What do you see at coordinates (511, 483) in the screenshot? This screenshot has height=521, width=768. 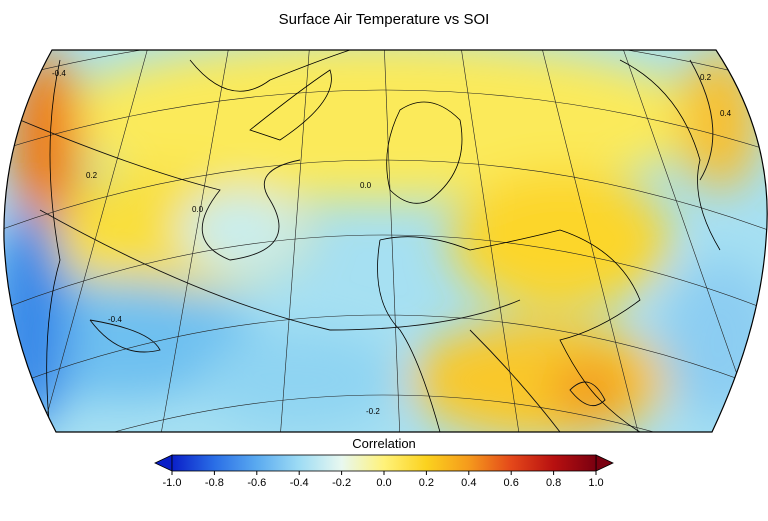 I see `colorbar-tick-label: 0.6` at bounding box center [511, 483].